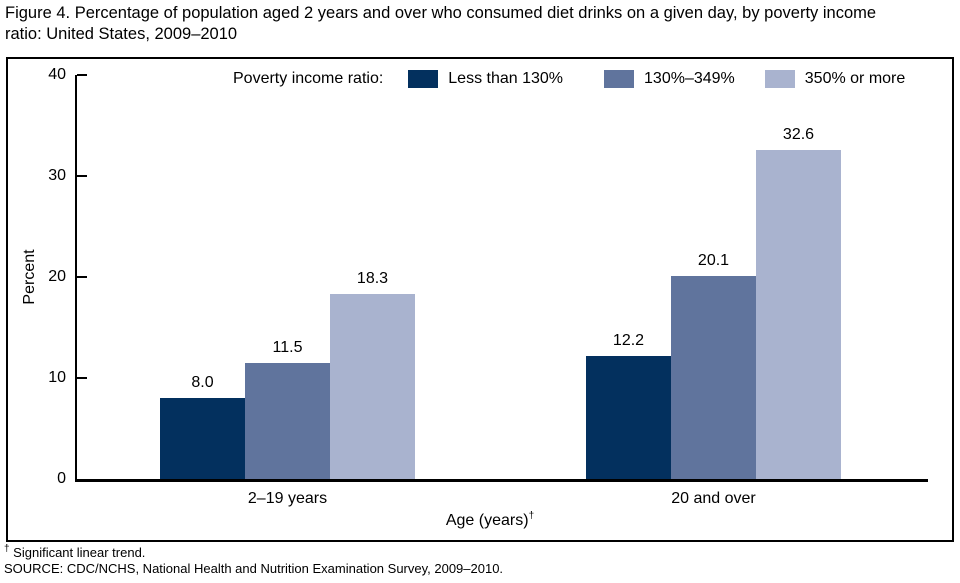 The width and height of the screenshot is (960, 583). I want to click on x-axis-category-label-0: 2–19 years, so click(287, 498).